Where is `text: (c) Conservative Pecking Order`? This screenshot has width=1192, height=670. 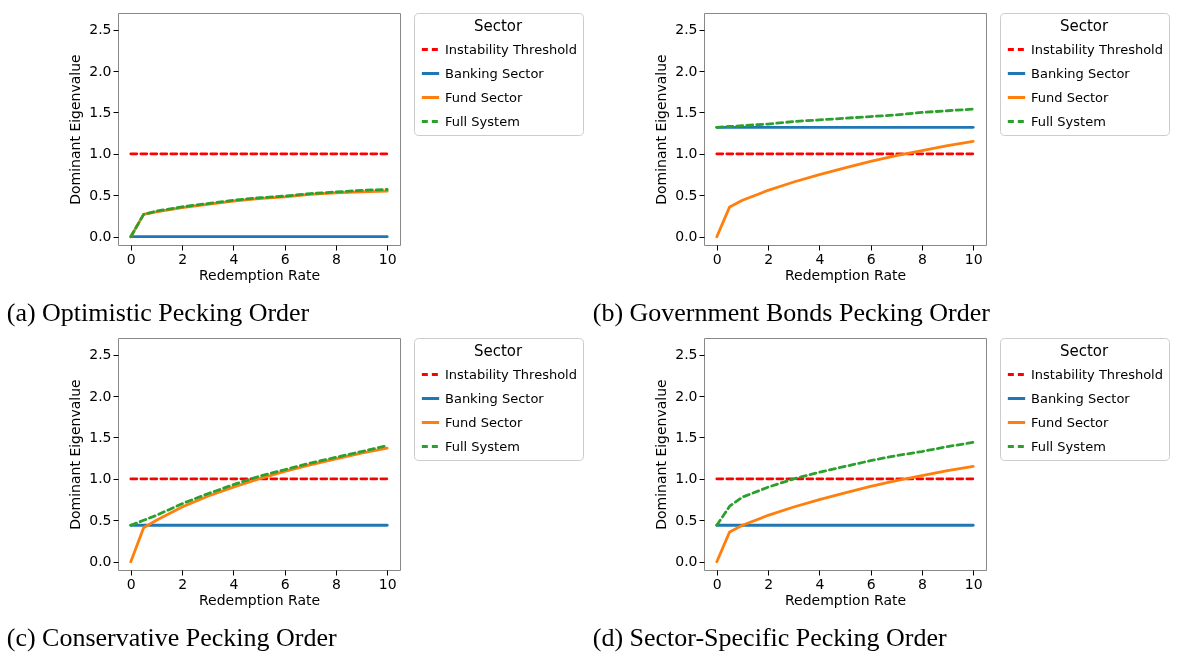
text: (c) Conservative Pecking Order is located at coordinates (172, 637).